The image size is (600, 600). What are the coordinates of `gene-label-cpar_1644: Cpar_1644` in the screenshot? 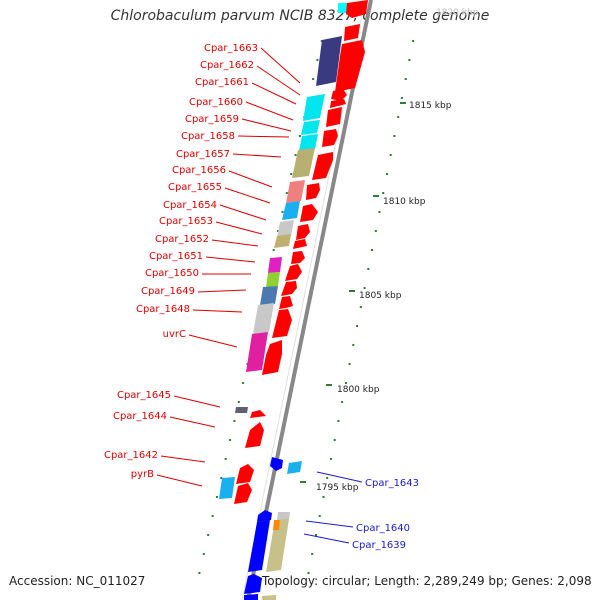 It's located at (140, 416).